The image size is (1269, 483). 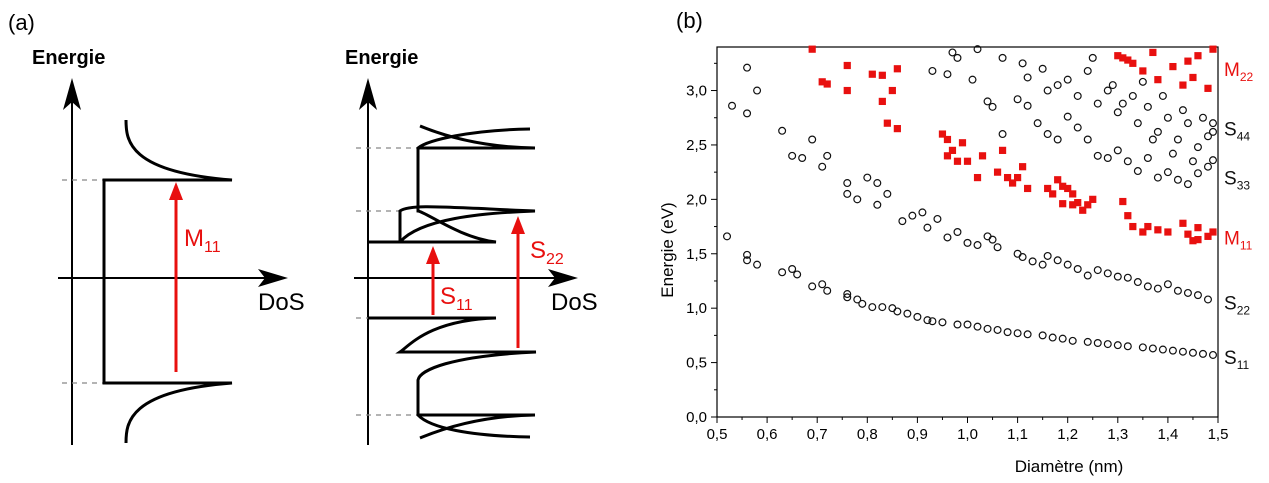 I want to click on semi-s11-label: S11, so click(x=456, y=298).